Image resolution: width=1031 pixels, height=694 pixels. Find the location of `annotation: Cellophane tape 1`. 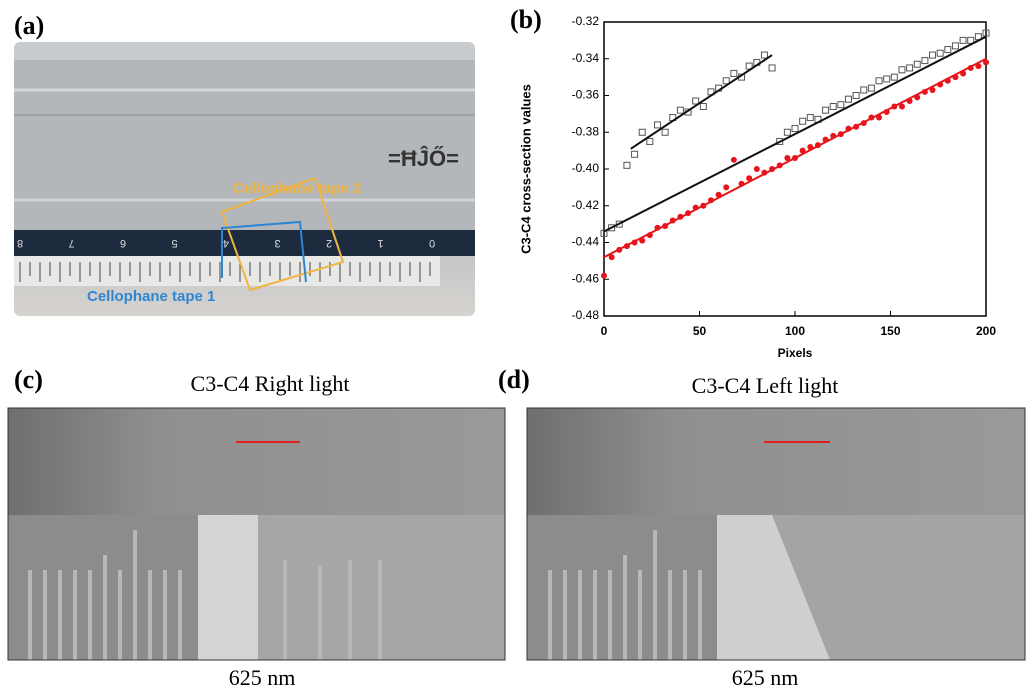

annotation: Cellophane tape 1 is located at coordinates (151, 296).